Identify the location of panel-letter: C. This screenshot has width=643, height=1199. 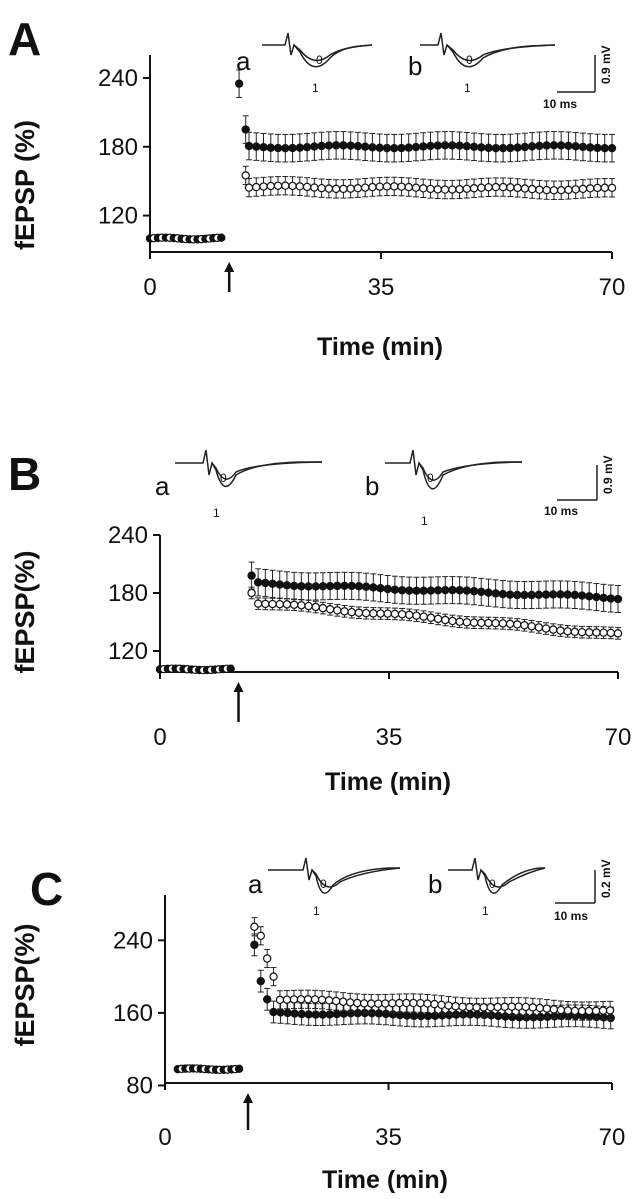
(46, 889).